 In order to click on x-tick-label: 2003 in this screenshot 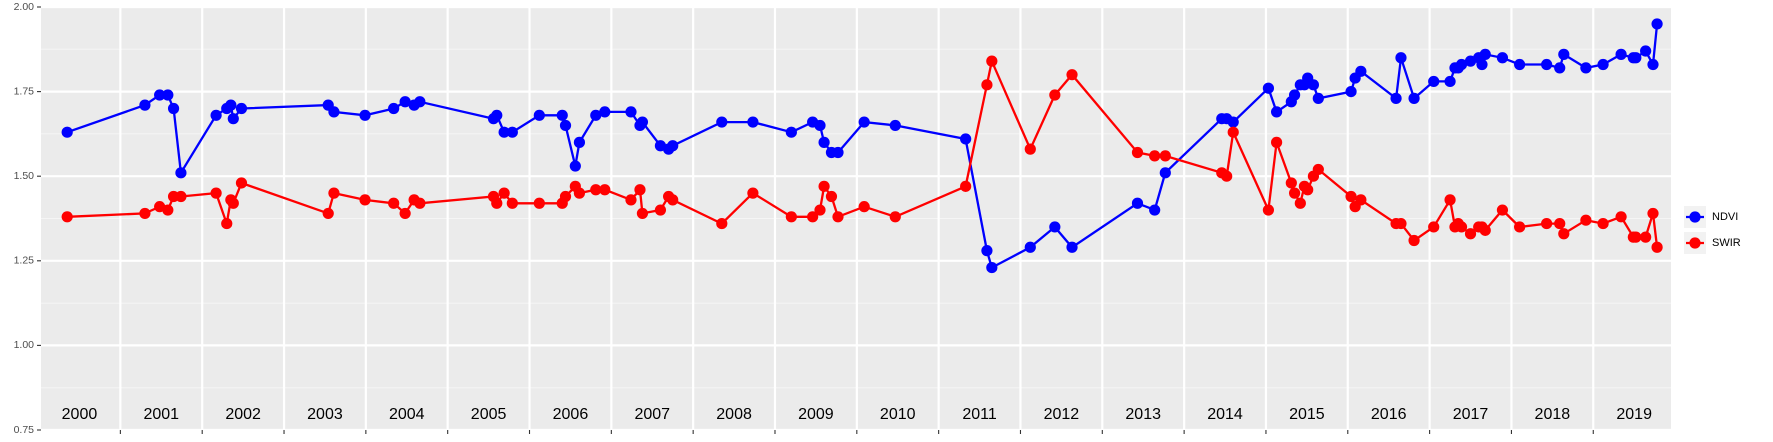, I will do `click(325, 414)`.